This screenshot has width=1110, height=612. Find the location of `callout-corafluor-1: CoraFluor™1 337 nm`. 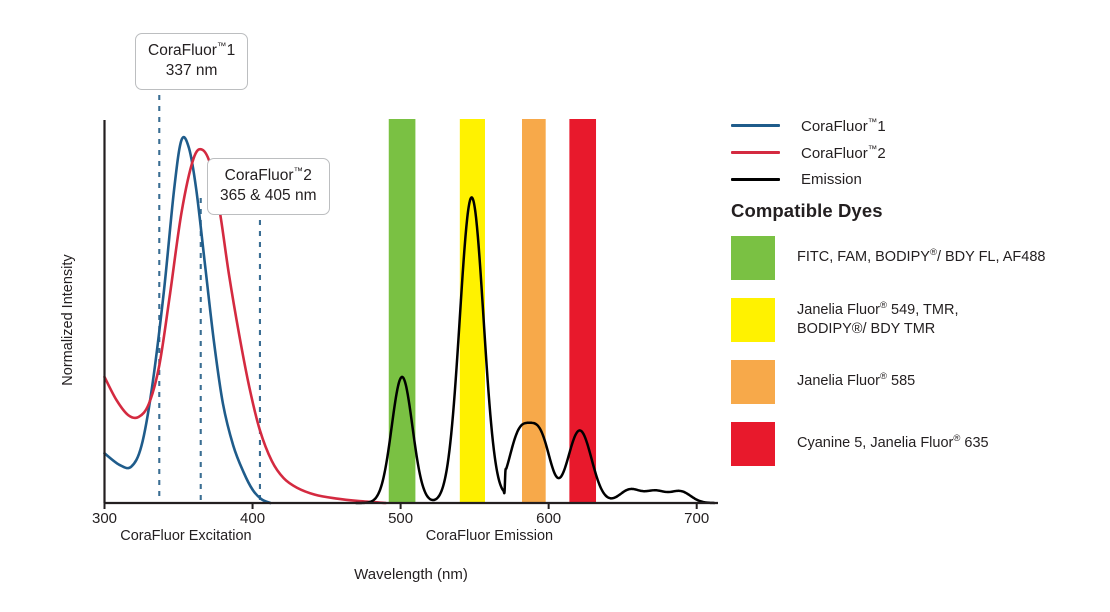

callout-corafluor-1: CoraFluor™1 337 nm is located at coordinates (192, 61).